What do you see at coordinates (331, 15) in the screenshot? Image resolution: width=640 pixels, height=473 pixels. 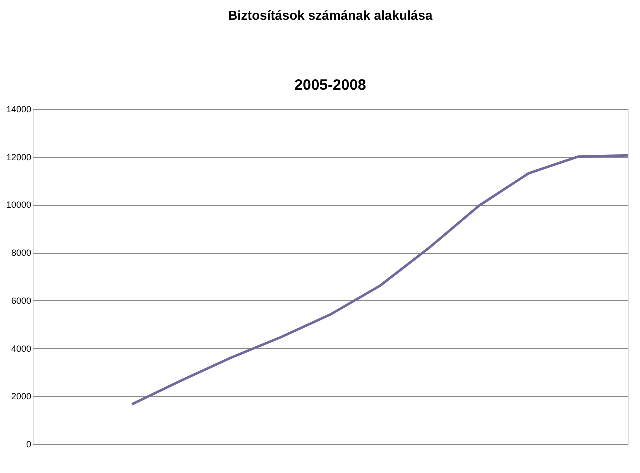 I see `chart-title: Biztosítások számának alakulása` at bounding box center [331, 15].